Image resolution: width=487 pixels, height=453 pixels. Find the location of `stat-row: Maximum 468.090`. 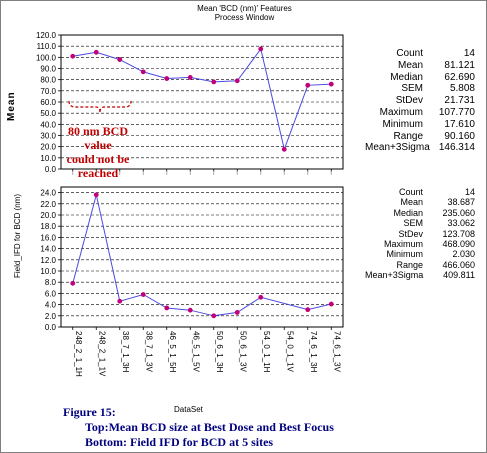

stat-row: Maximum 468.090 is located at coordinates (420, 244).